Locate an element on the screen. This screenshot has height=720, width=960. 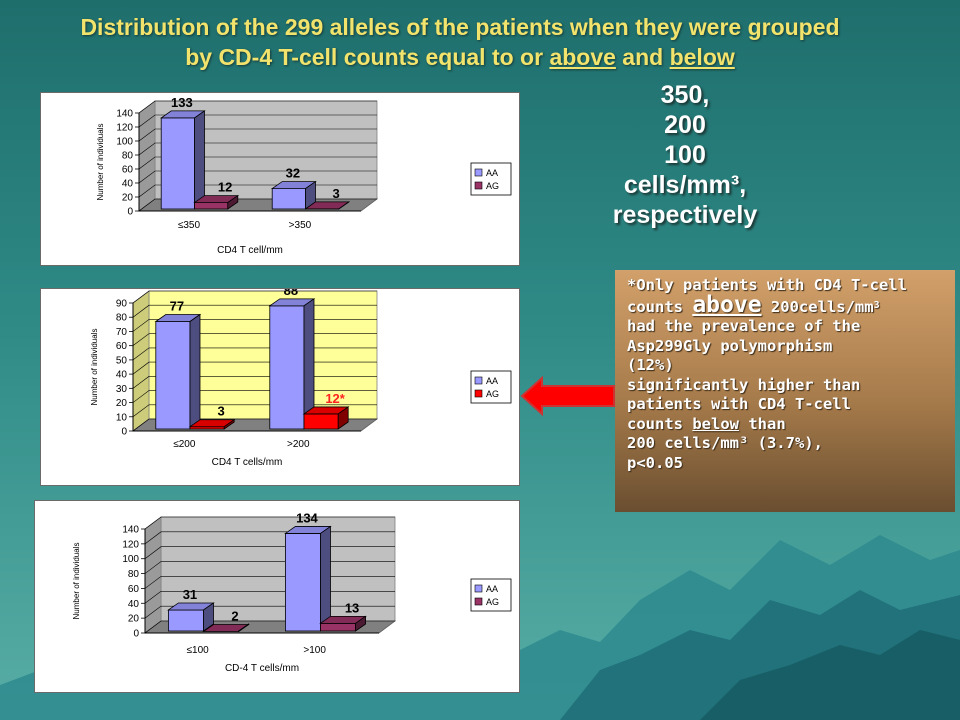
category-label: ≤350 is located at coordinates (189, 225).